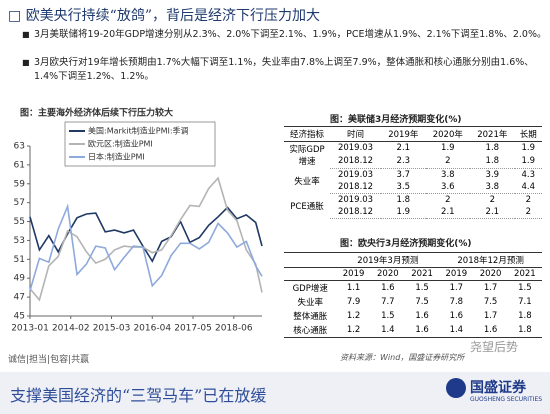 The width and height of the screenshot is (550, 414). Describe the element at coordinates (152, 329) in the screenshot. I see `x-tick-label: 2016-04` at that location.